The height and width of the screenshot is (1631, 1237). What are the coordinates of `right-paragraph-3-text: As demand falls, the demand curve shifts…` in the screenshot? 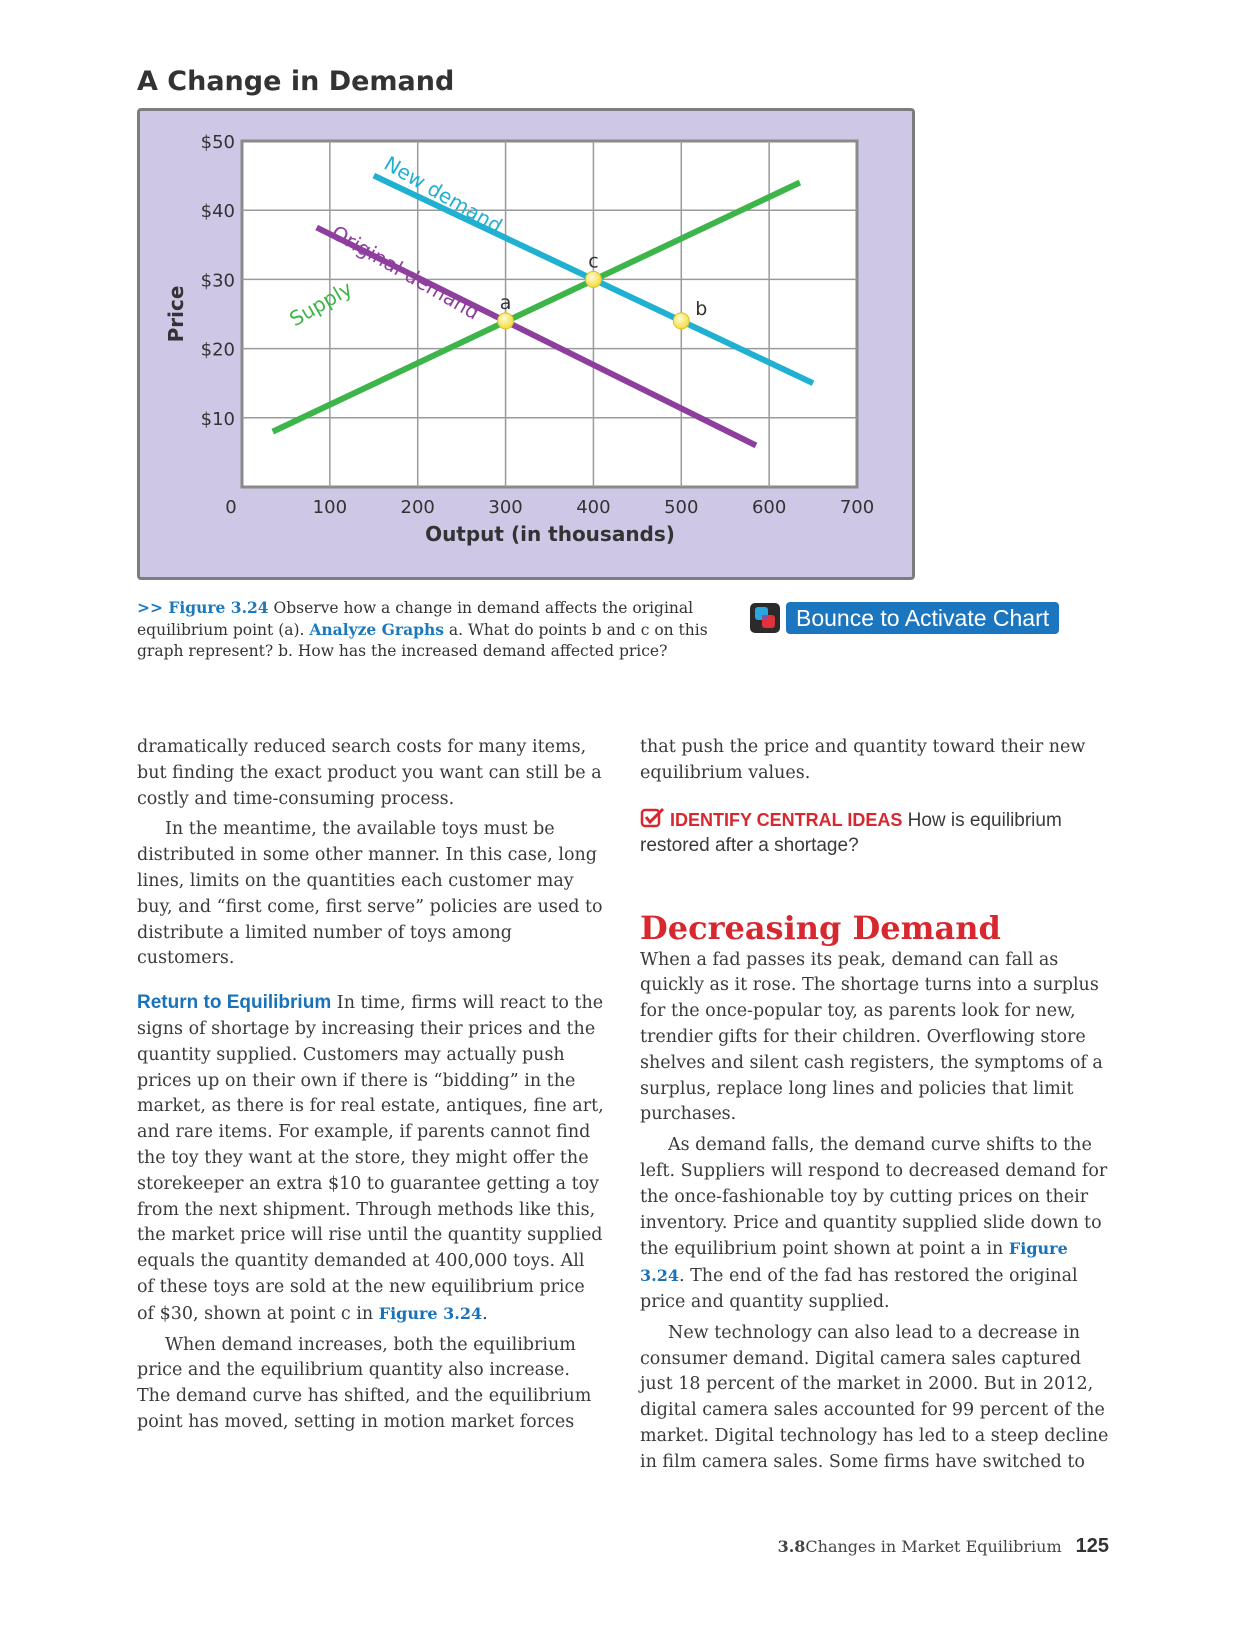 It's located at (874, 1197).